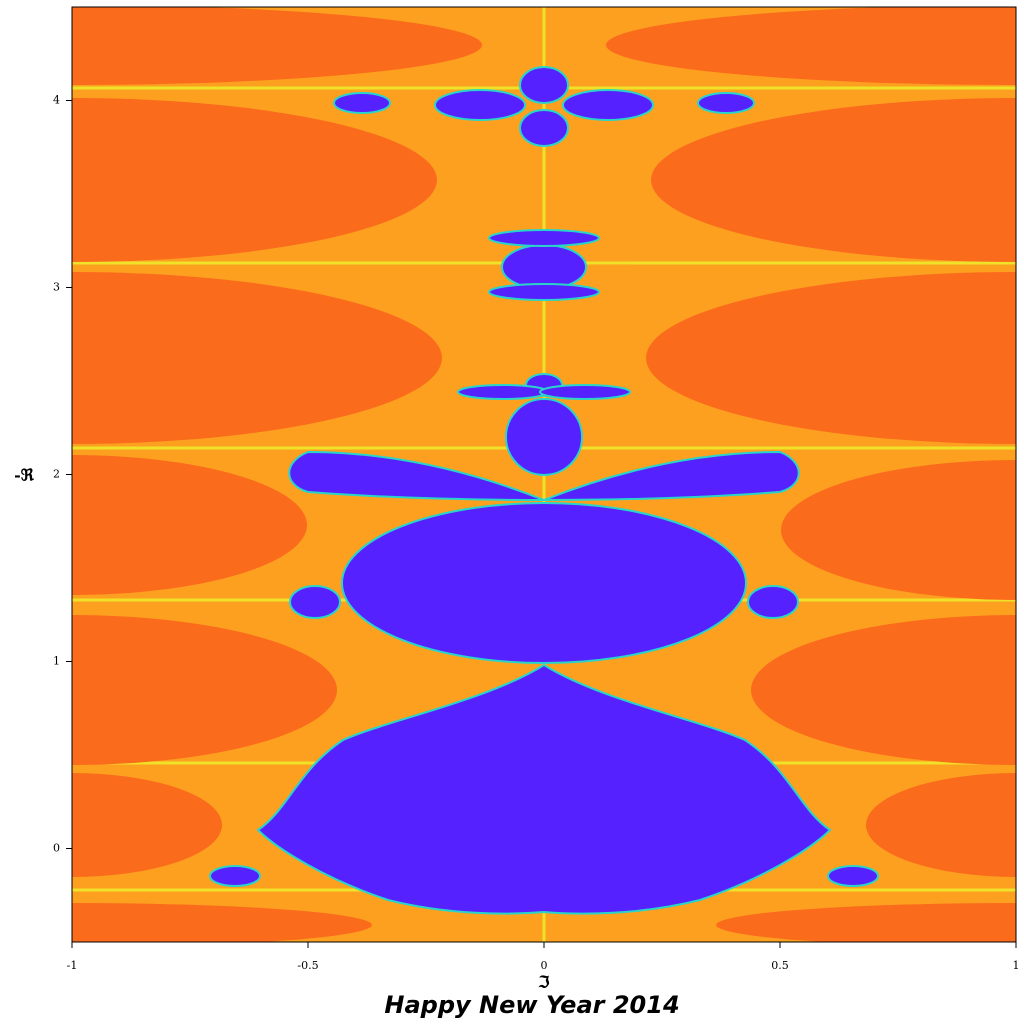  Describe the element at coordinates (56, 474) in the screenshot. I see `y-tick-label: 2` at that location.